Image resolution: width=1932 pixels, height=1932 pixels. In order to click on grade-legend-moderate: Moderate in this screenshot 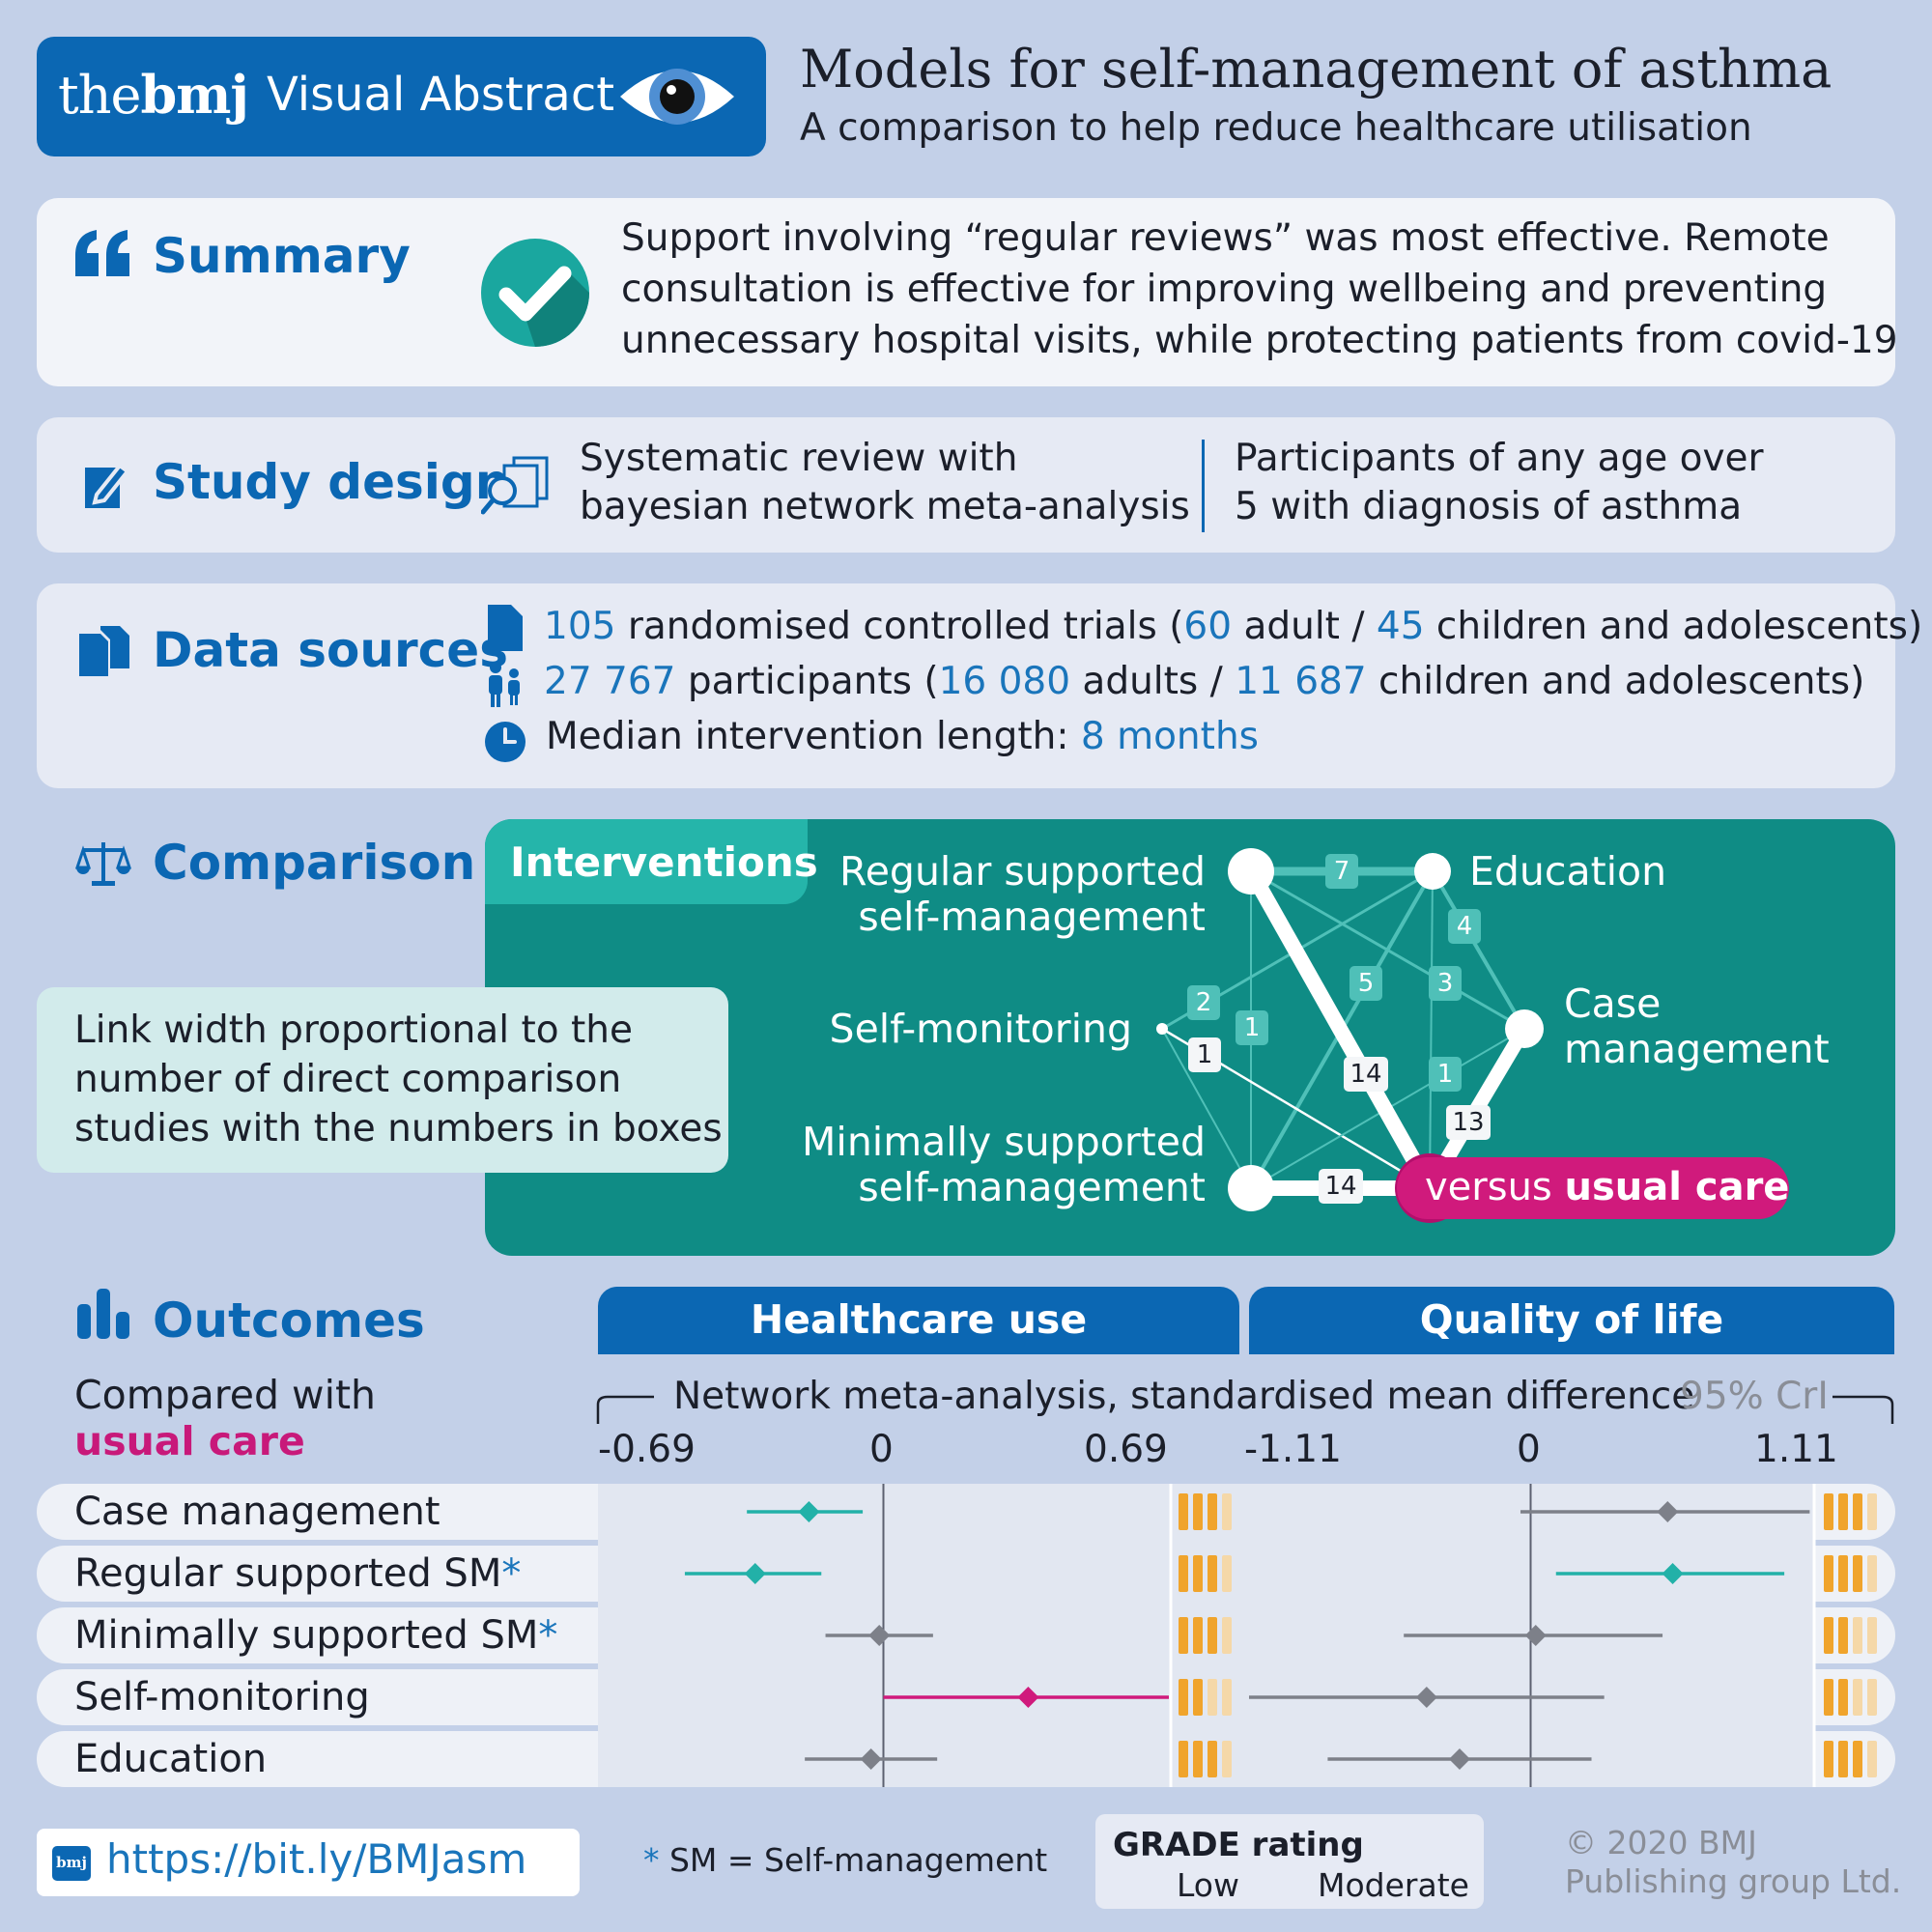, I will do `click(1393, 1885)`.